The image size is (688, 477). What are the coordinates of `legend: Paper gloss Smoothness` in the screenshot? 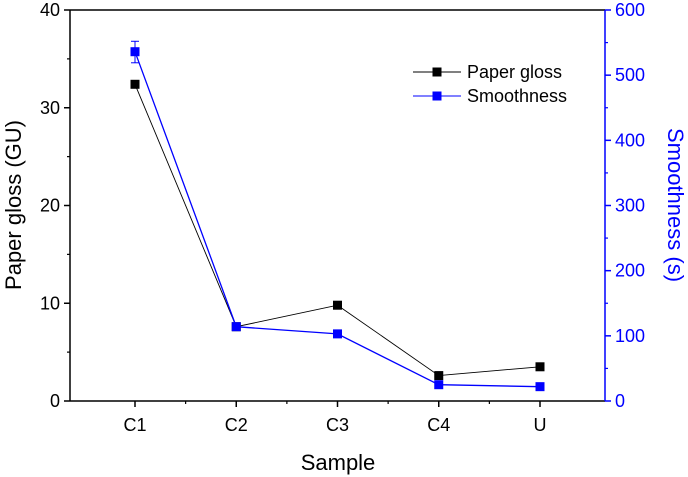 It's located at (490, 84).